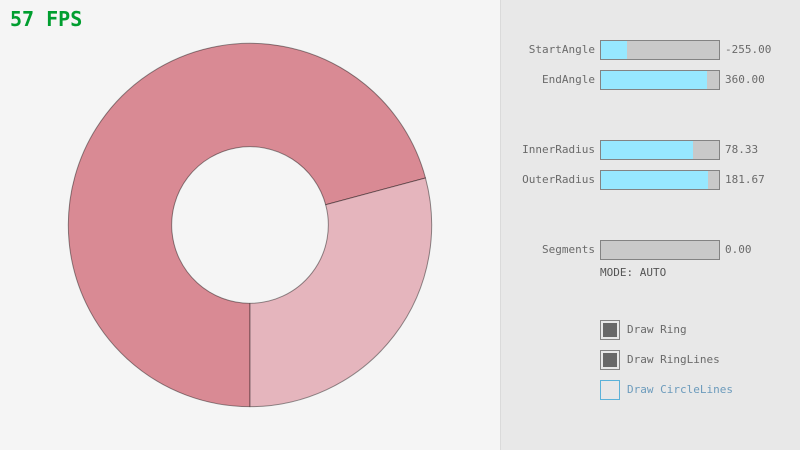  What do you see at coordinates (561, 49) in the screenshot?
I see `startangle-label: StartAngle` at bounding box center [561, 49].